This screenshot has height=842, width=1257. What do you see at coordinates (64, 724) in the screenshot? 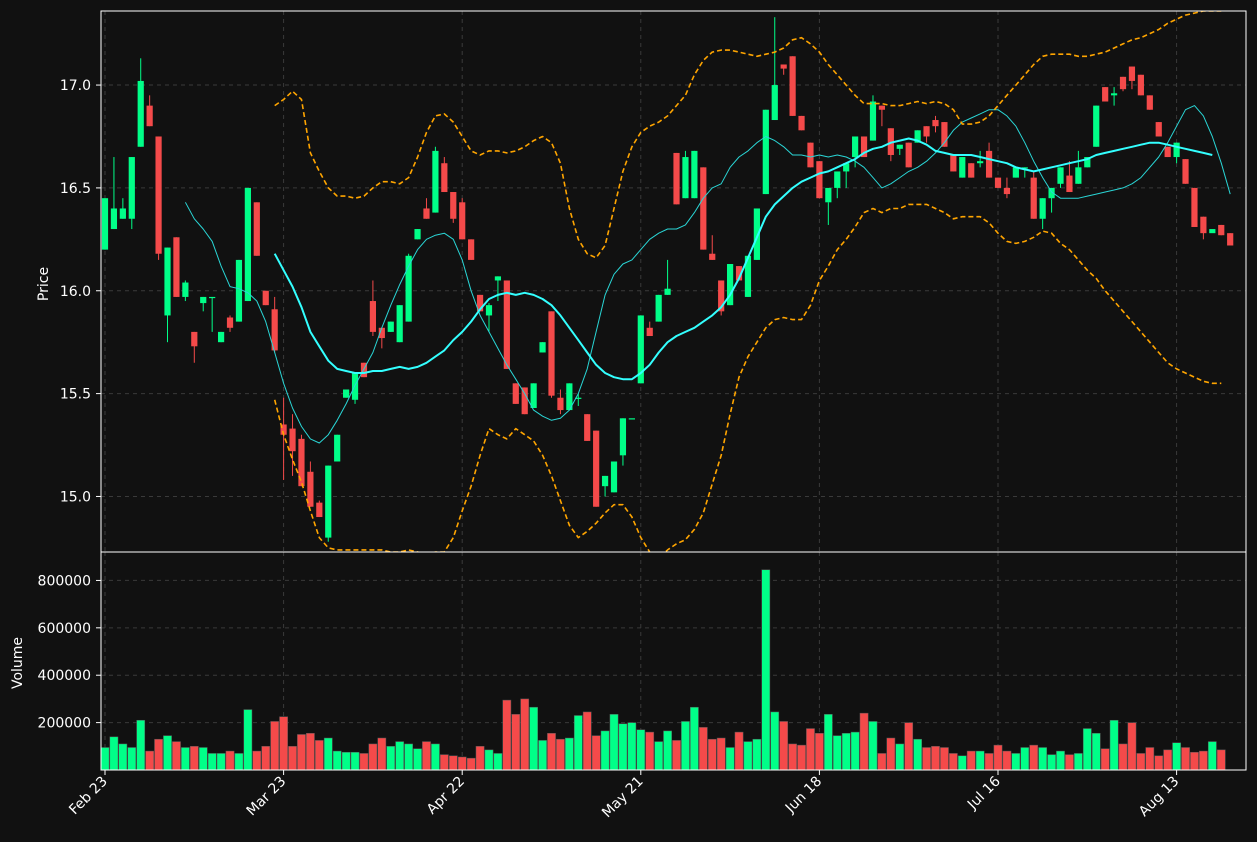
I see `volume-tick-label: 200000` at bounding box center [64, 724].